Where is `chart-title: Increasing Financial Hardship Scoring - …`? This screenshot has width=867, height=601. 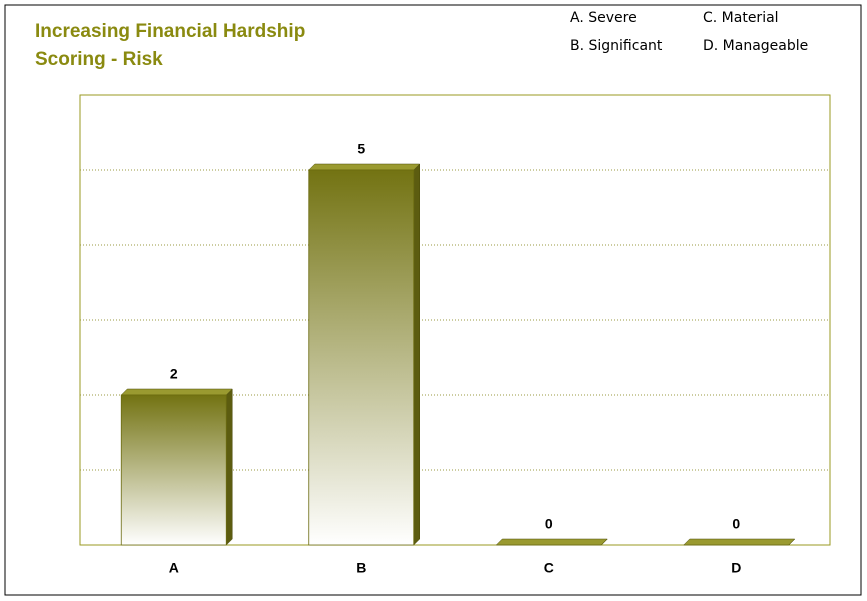 chart-title: Increasing Financial Hardship Scoring - … is located at coordinates (170, 45).